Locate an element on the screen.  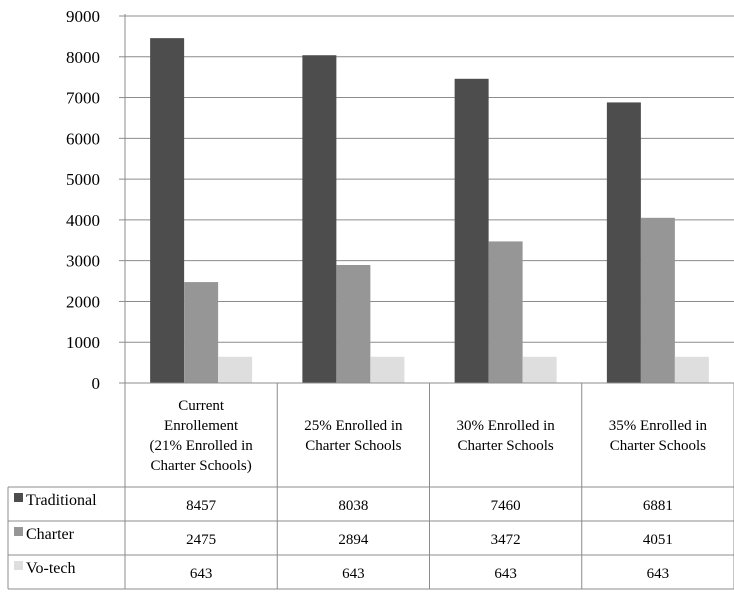
y-tick-label: 8000 is located at coordinates (83, 57).